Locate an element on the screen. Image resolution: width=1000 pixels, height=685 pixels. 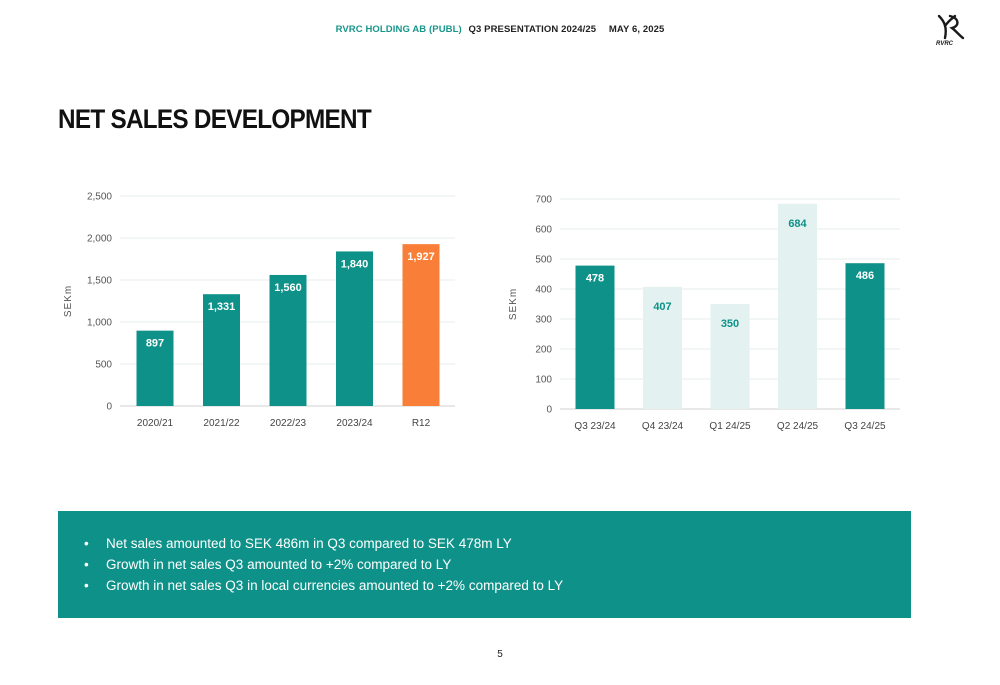
x-tick-label: Q4 23/24 is located at coordinates (663, 426).